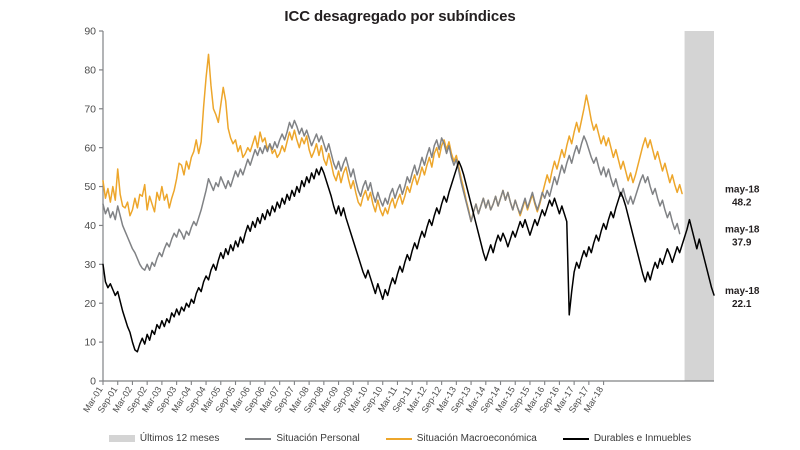 The image size is (800, 450). I want to click on annot-durables-value: 22.1, so click(742, 304).